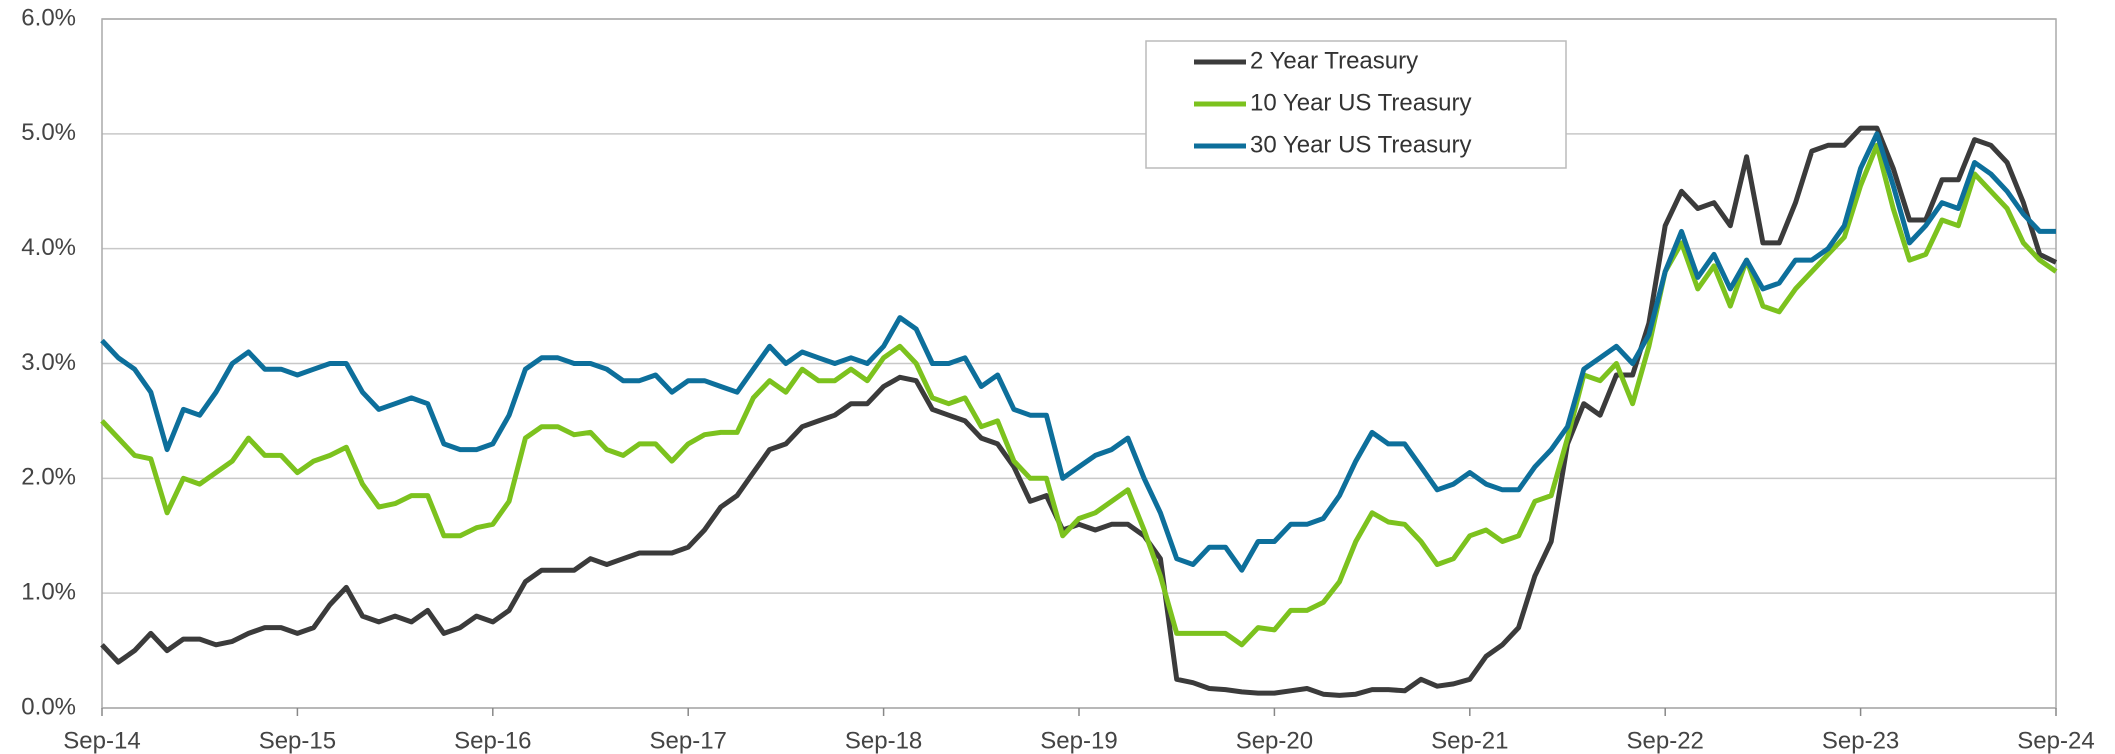 The width and height of the screenshot is (2115, 754). I want to click on y-tick-label: 5.0%, so click(48, 132).